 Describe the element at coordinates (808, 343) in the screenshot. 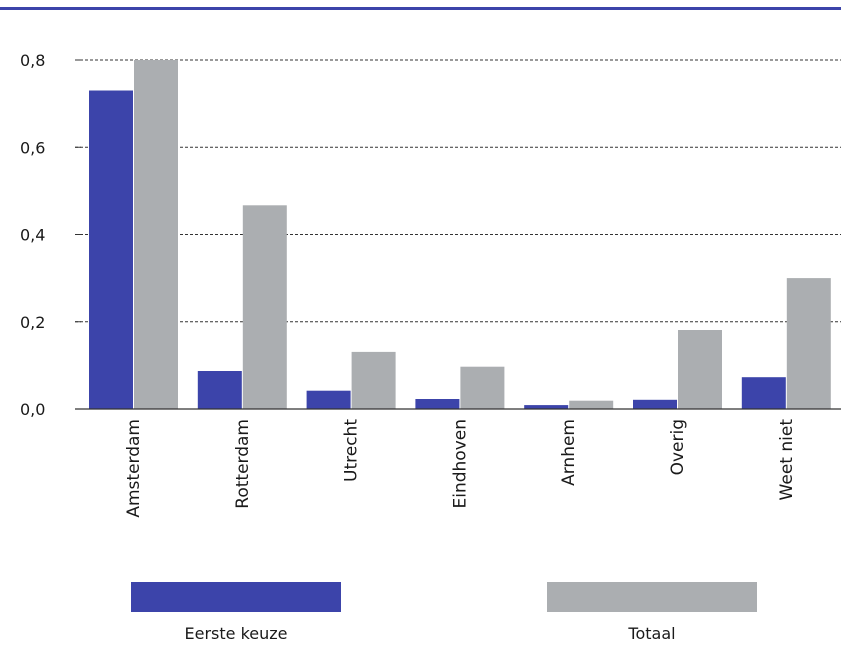

I see `bar-totaal-weet-niet` at that location.